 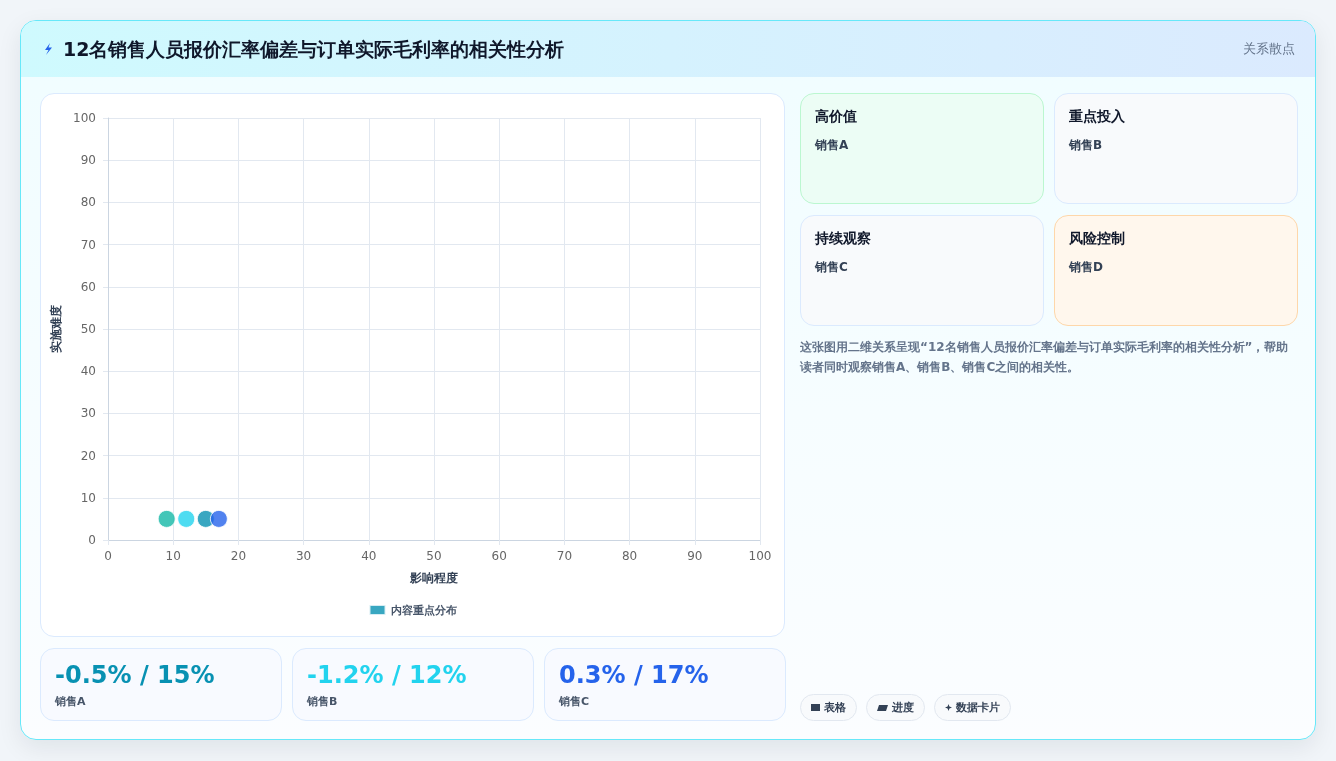 What do you see at coordinates (387, 675) in the screenshot?
I see `text: -1.2% / 12%` at bounding box center [387, 675].